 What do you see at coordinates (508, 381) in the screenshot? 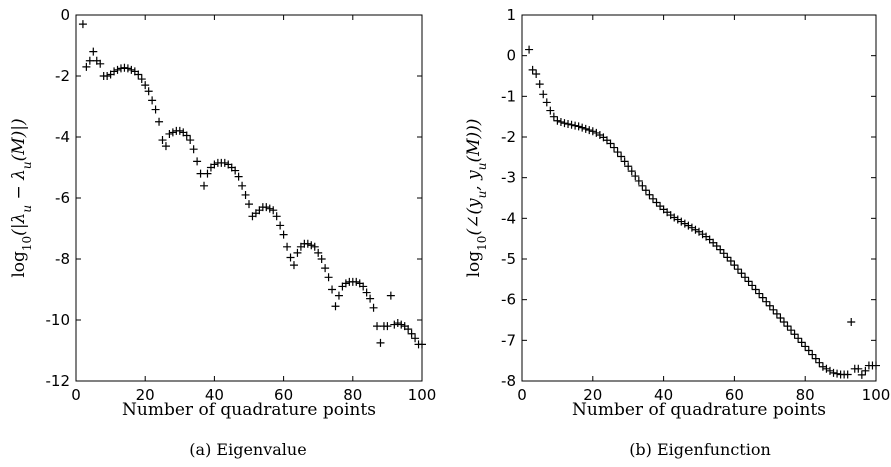
I see `y-tick-label: -8` at bounding box center [508, 381].